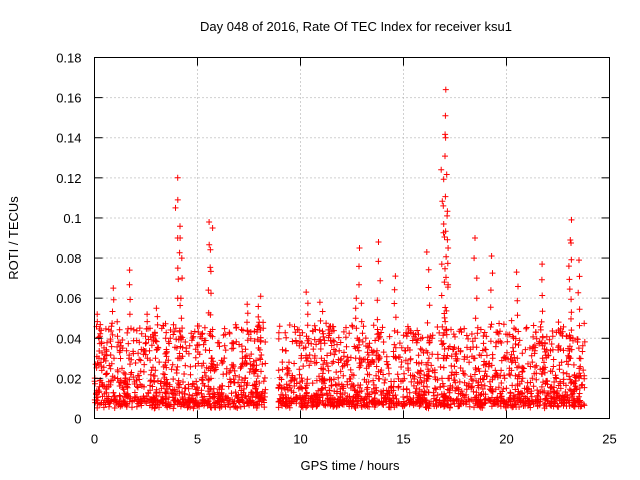  What do you see at coordinates (68, 258) in the screenshot?
I see `y-tick-label: 0.08` at bounding box center [68, 258].